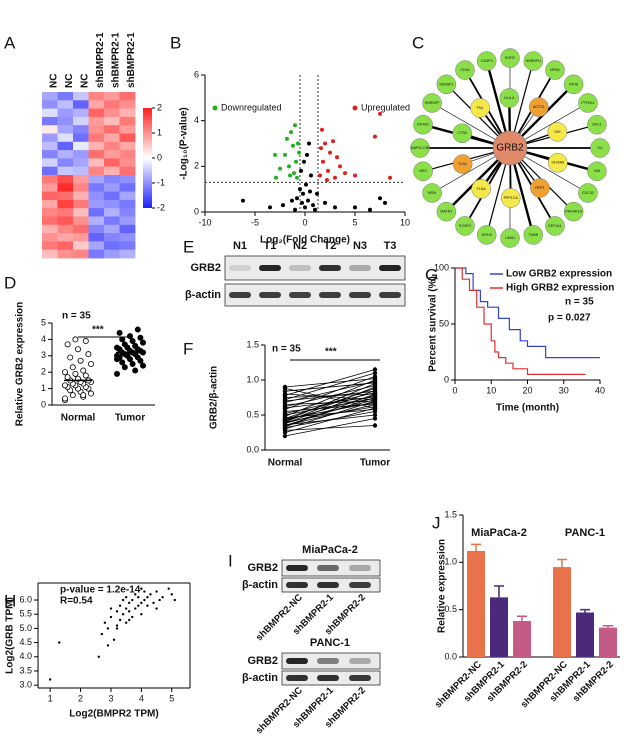  I want to click on y-tick-label: 100, so click(441, 267).